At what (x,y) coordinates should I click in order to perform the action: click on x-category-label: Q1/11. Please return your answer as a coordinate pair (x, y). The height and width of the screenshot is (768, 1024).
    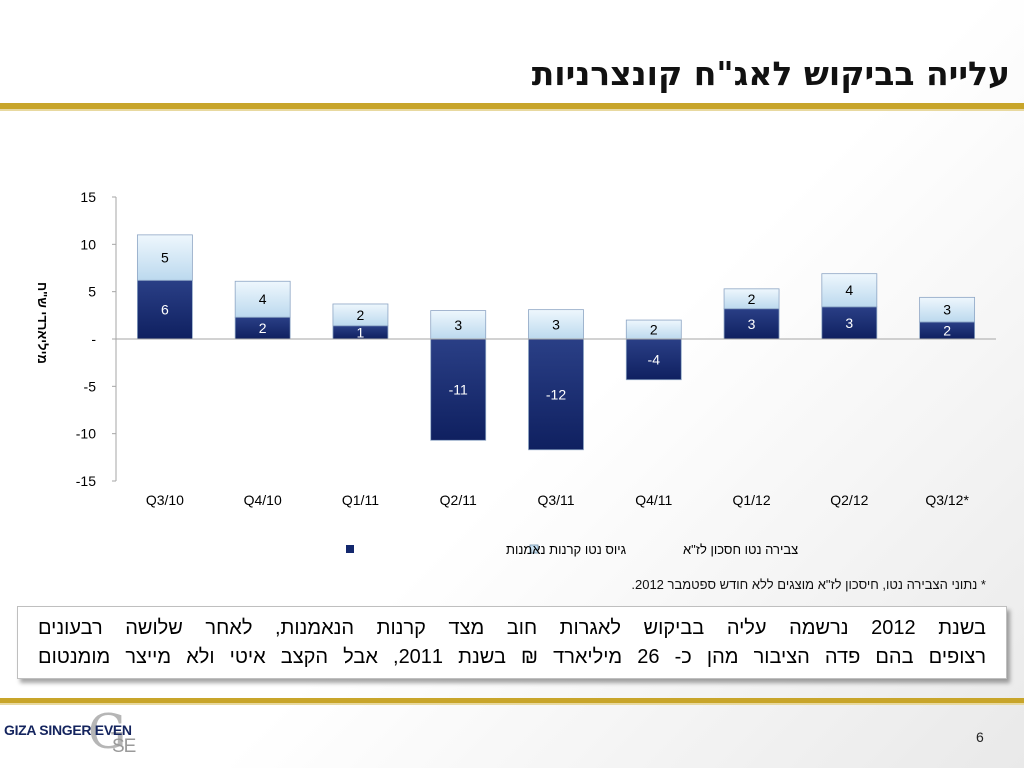
    Looking at the image, I should click on (360, 500).